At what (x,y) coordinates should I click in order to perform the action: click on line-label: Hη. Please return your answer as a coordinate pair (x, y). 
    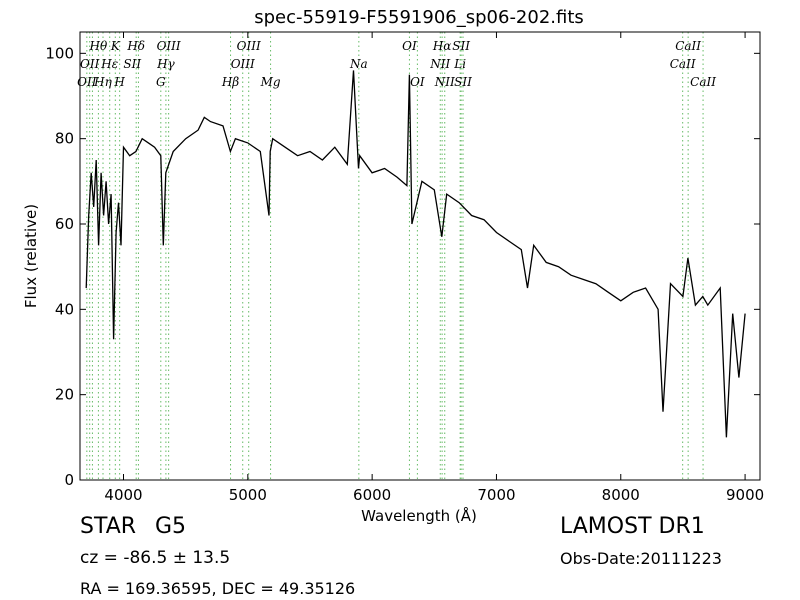
    Looking at the image, I should click on (102, 82).